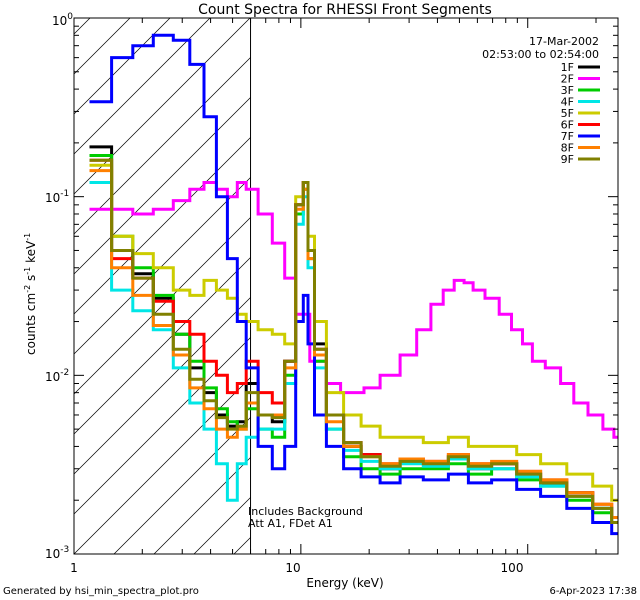 This screenshot has width=640, height=600. What do you see at coordinates (567, 136) in the screenshot?
I see `legend-label: 7F` at bounding box center [567, 136].